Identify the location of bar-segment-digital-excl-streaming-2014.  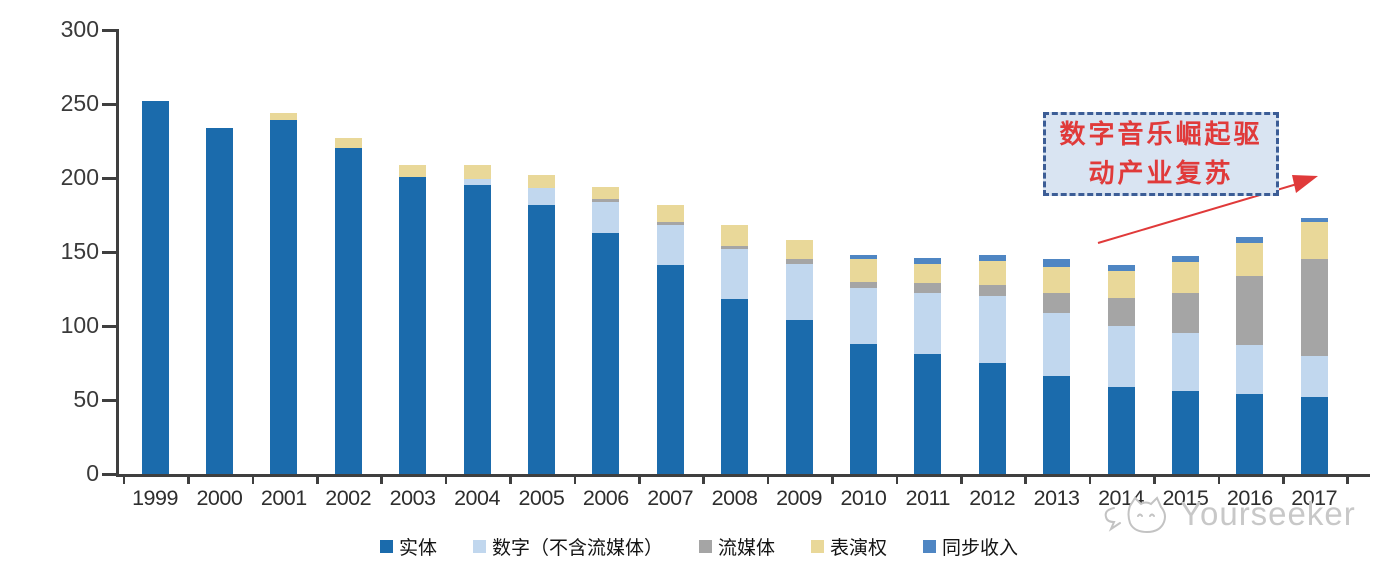
(1121, 356).